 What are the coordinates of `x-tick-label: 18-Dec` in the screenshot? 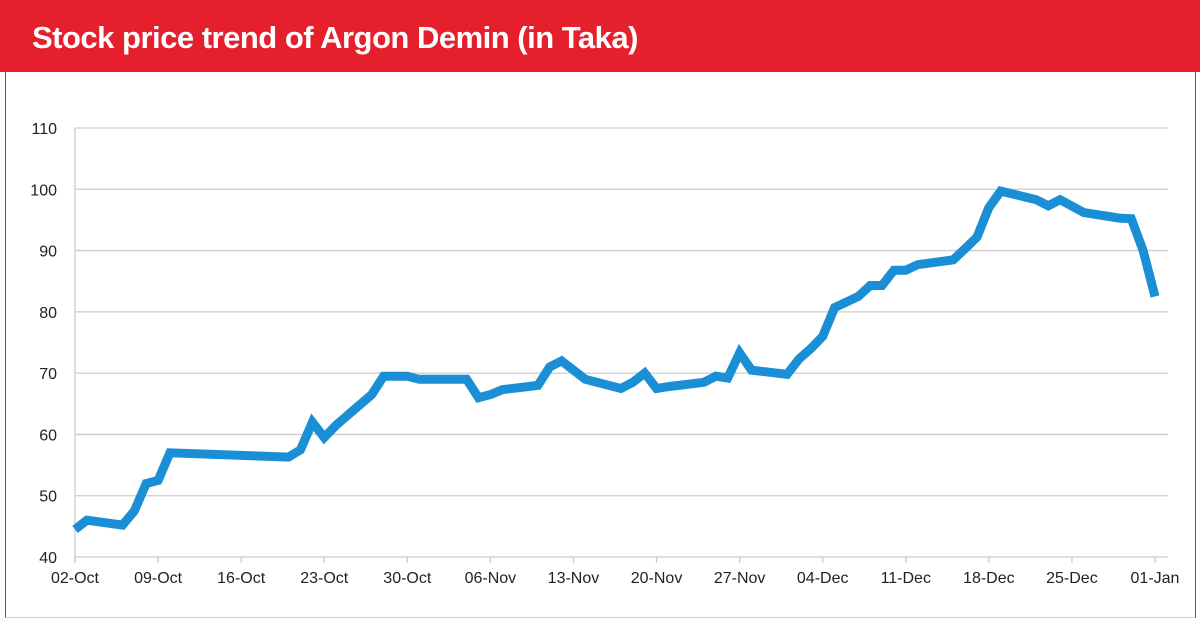 It's located at (989, 578).